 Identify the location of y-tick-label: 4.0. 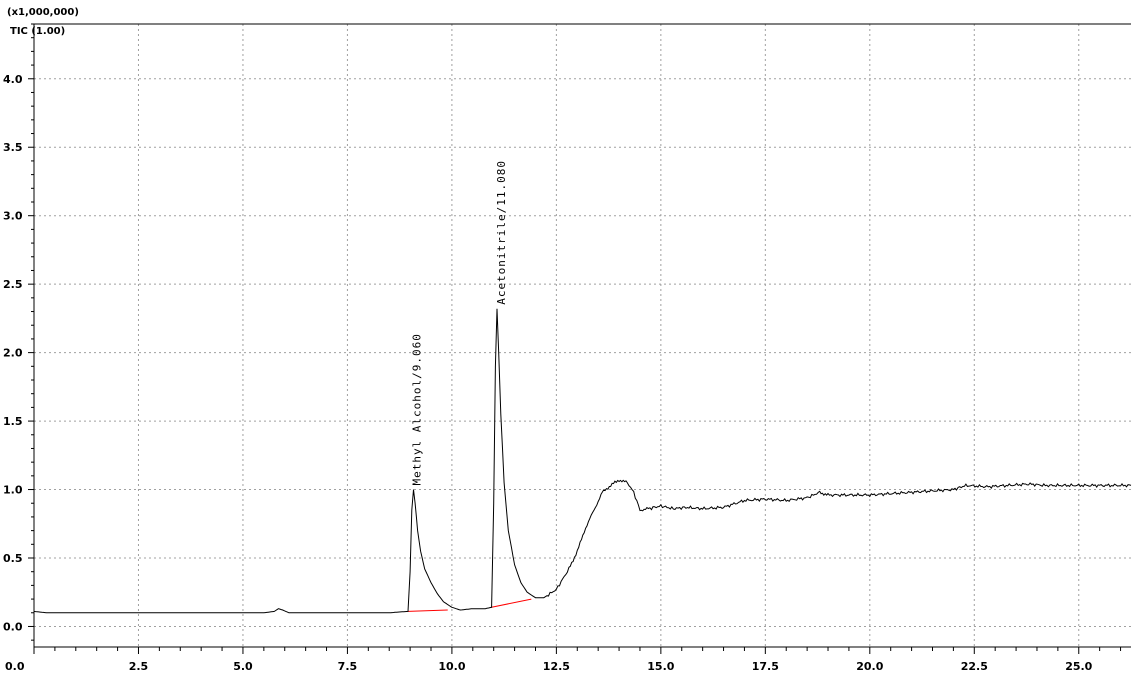
(13, 79).